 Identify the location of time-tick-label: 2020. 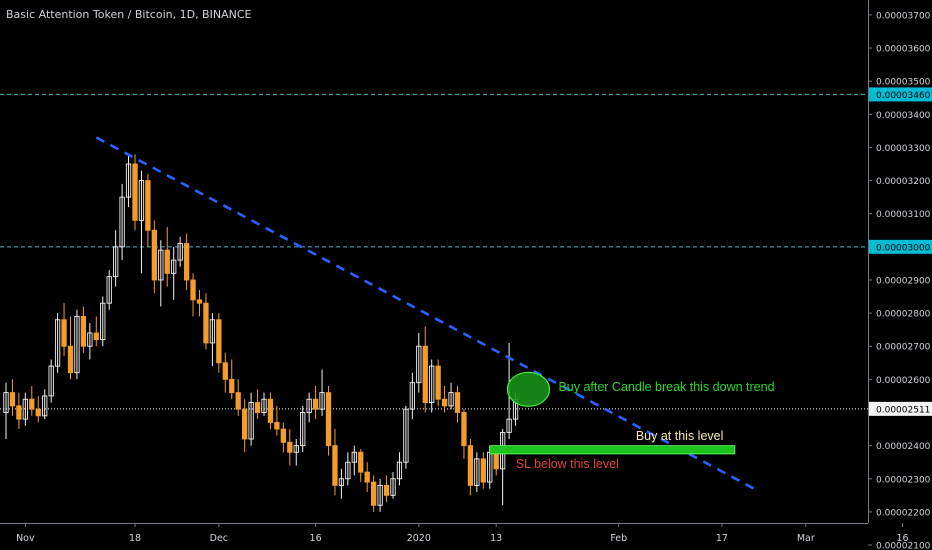
(419, 538).